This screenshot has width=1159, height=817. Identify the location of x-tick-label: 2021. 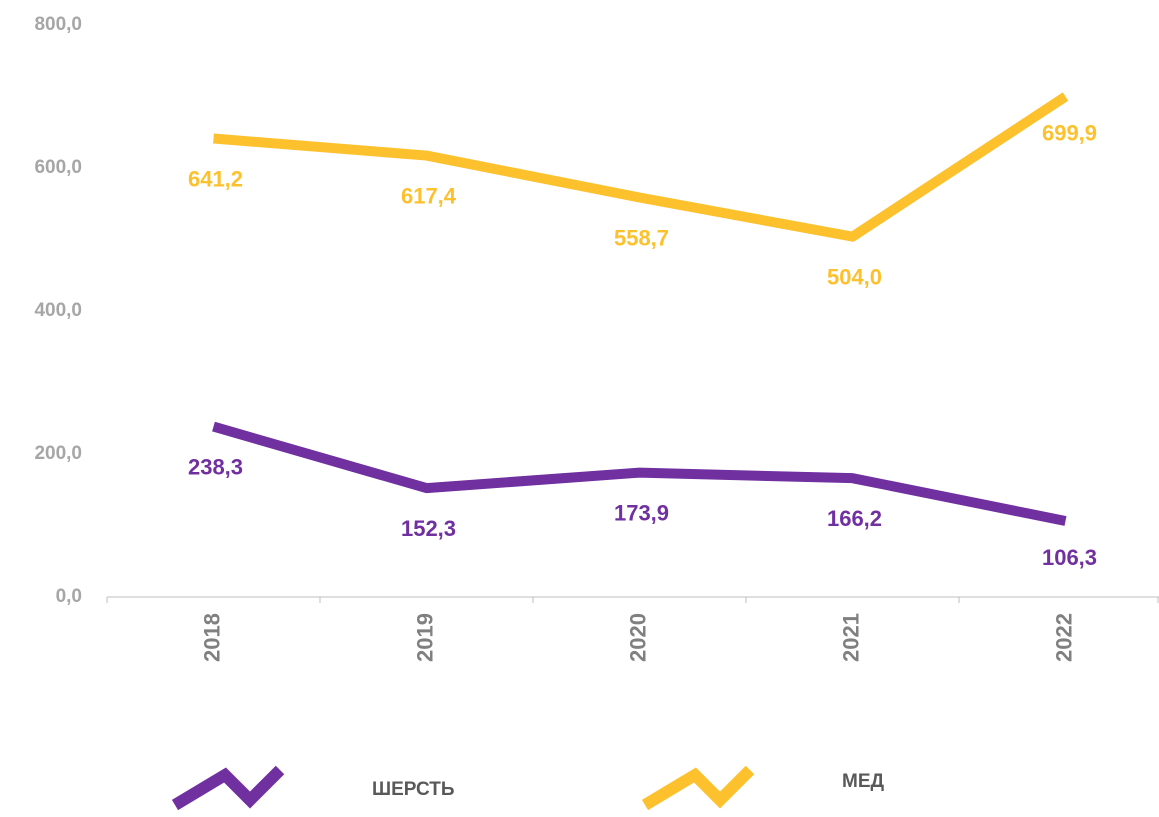
(850, 637).